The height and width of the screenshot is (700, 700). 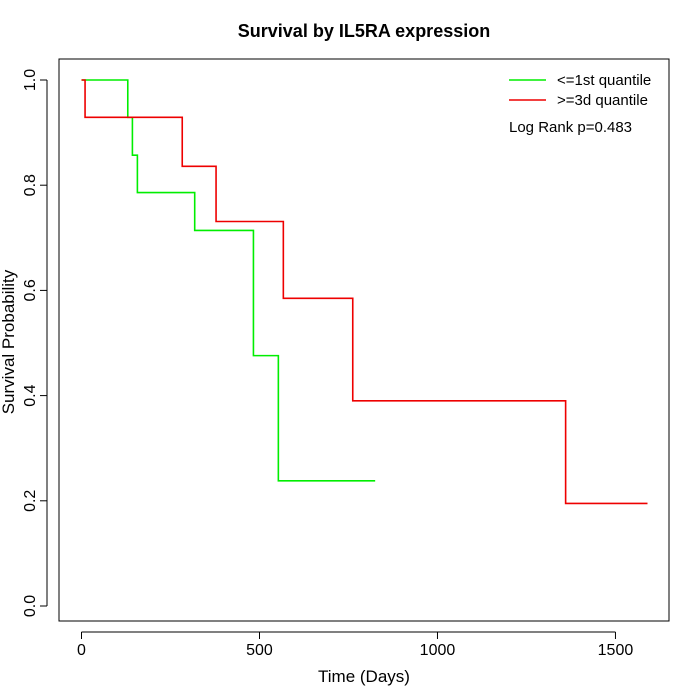 What do you see at coordinates (9, 341) in the screenshot?
I see `y-axis-label: Survival Probability` at bounding box center [9, 341].